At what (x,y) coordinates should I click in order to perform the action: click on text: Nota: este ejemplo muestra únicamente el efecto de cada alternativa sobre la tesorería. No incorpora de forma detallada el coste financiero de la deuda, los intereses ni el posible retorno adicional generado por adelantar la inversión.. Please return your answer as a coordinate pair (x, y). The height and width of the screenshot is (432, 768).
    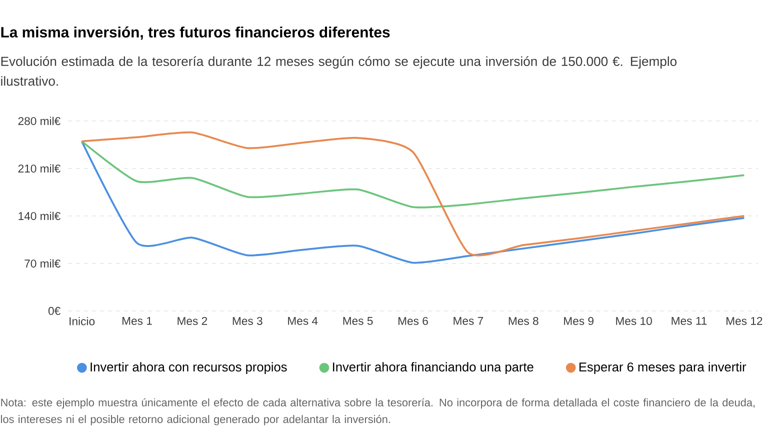
    Looking at the image, I should click on (378, 412).